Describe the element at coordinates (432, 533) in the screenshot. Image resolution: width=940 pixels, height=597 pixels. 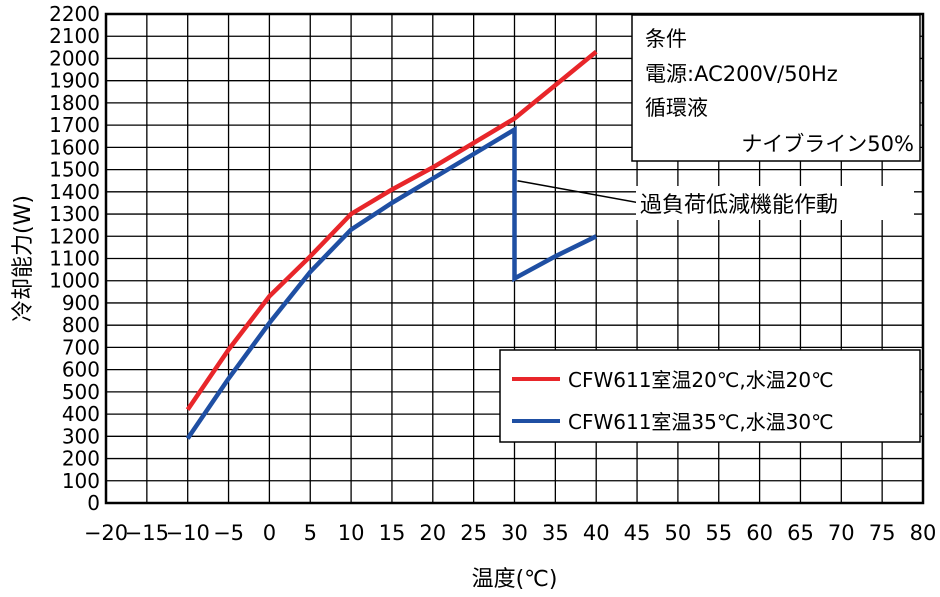
I see `x-tick-label: 20` at that location.